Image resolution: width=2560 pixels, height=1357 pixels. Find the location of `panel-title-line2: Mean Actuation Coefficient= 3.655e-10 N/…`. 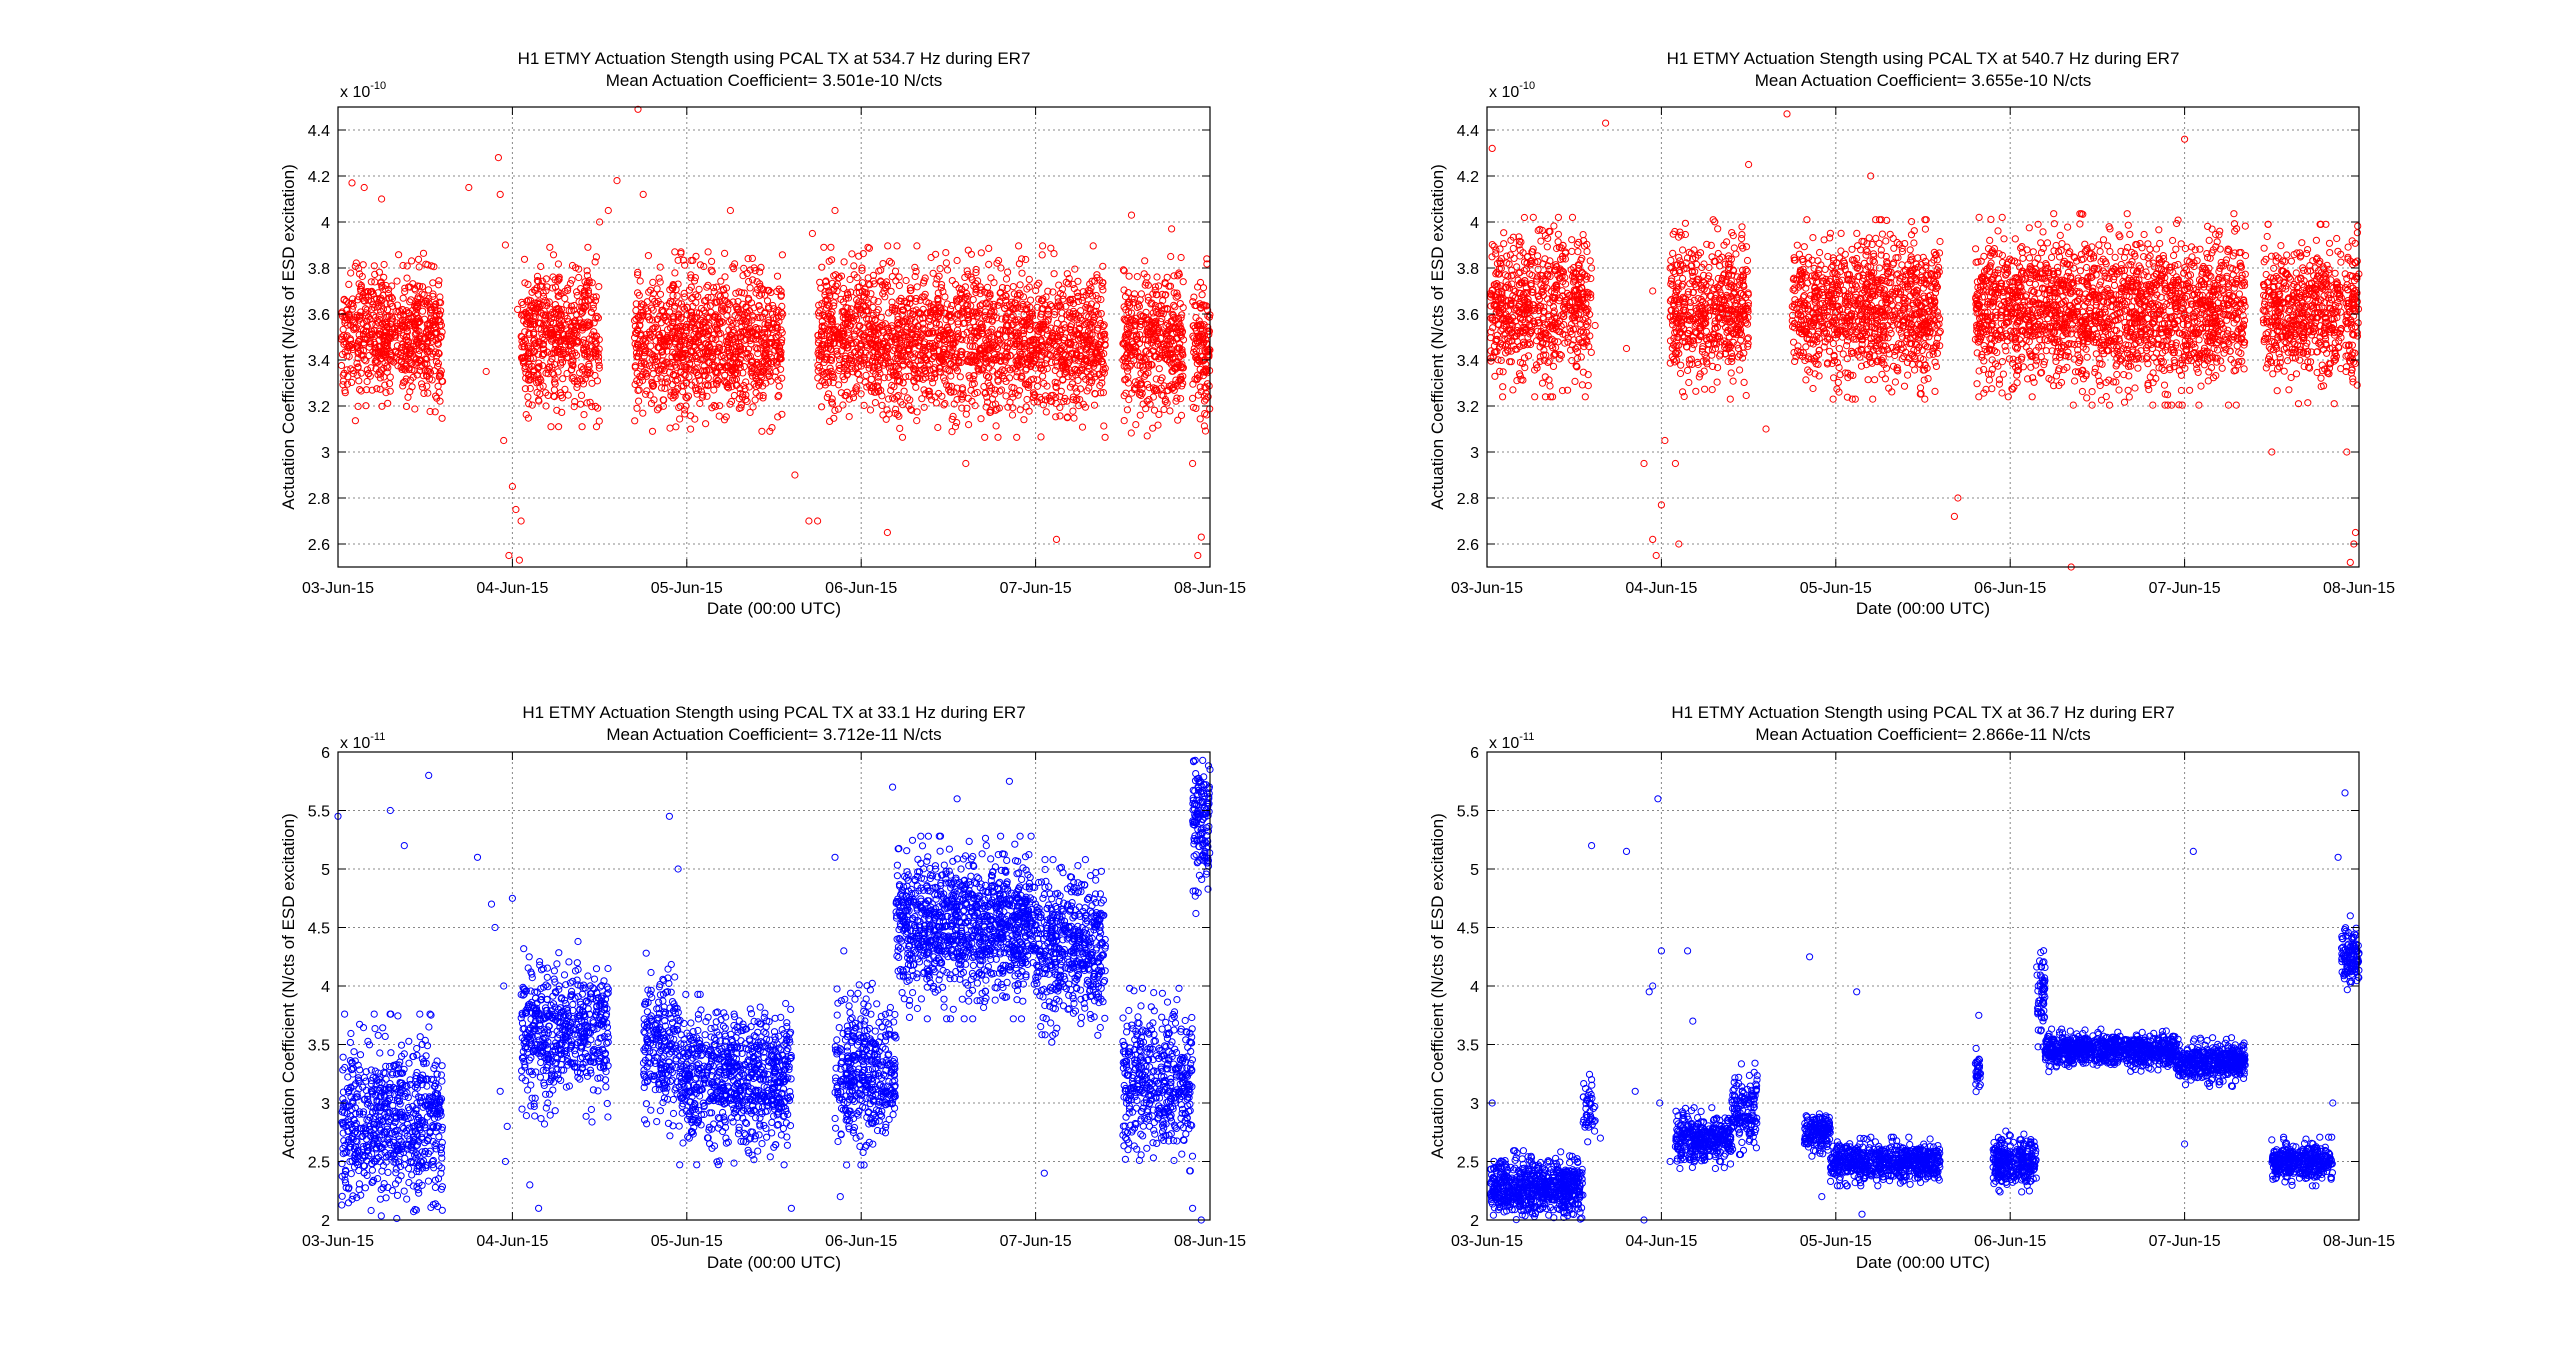

panel-title-line2: Mean Actuation Coefficient= 3.655e-10 N/… is located at coordinates (1923, 80).